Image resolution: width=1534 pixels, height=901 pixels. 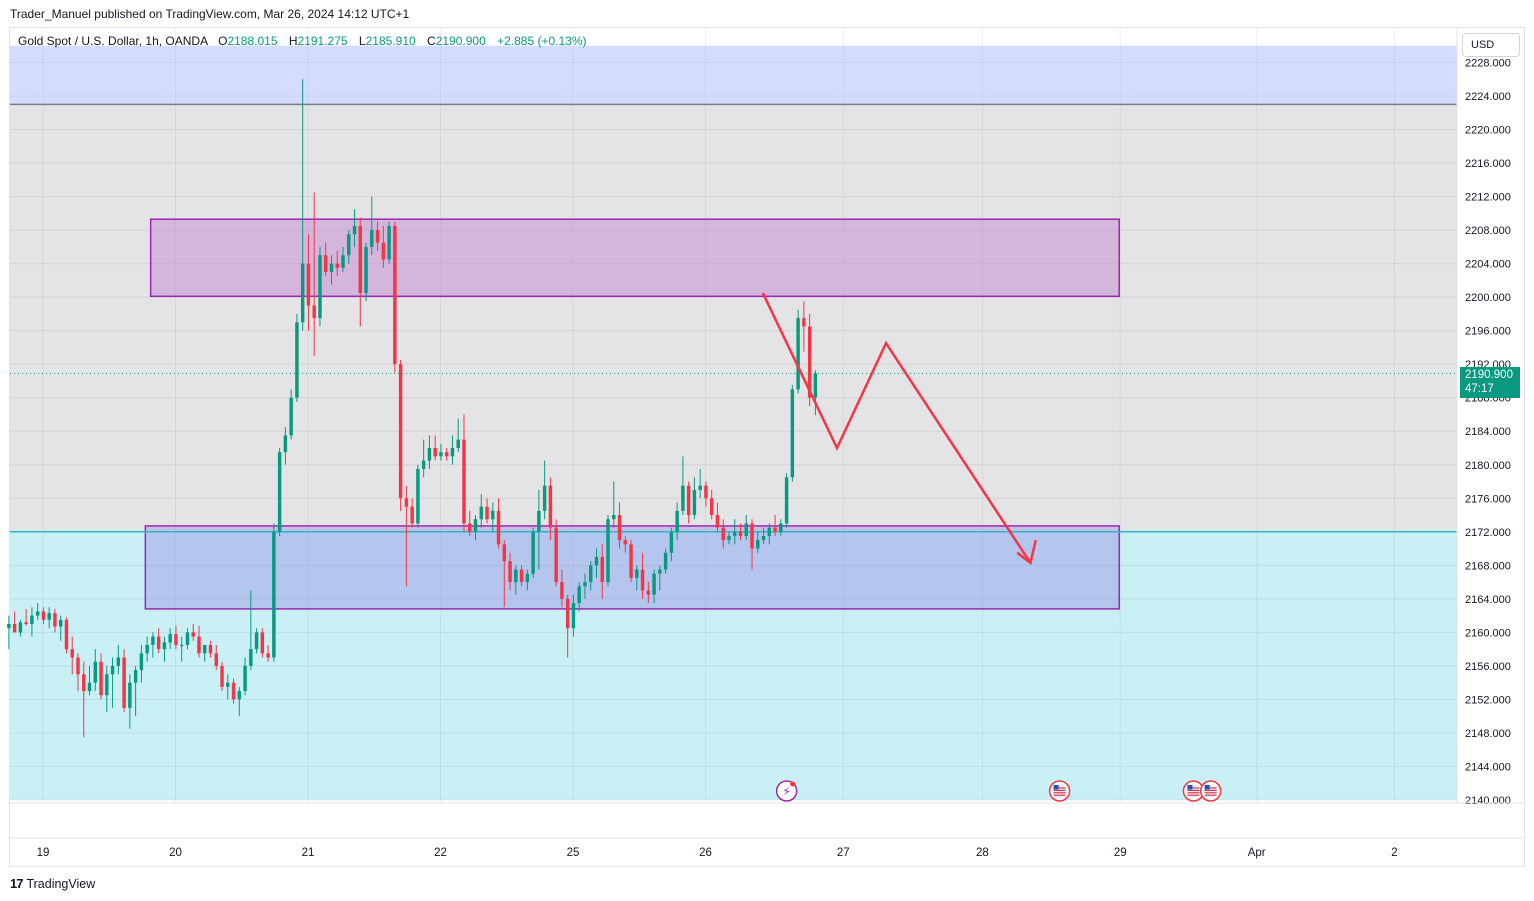 What do you see at coordinates (1488, 801) in the screenshot?
I see `price-tick-label: 2140.000` at bounding box center [1488, 801].